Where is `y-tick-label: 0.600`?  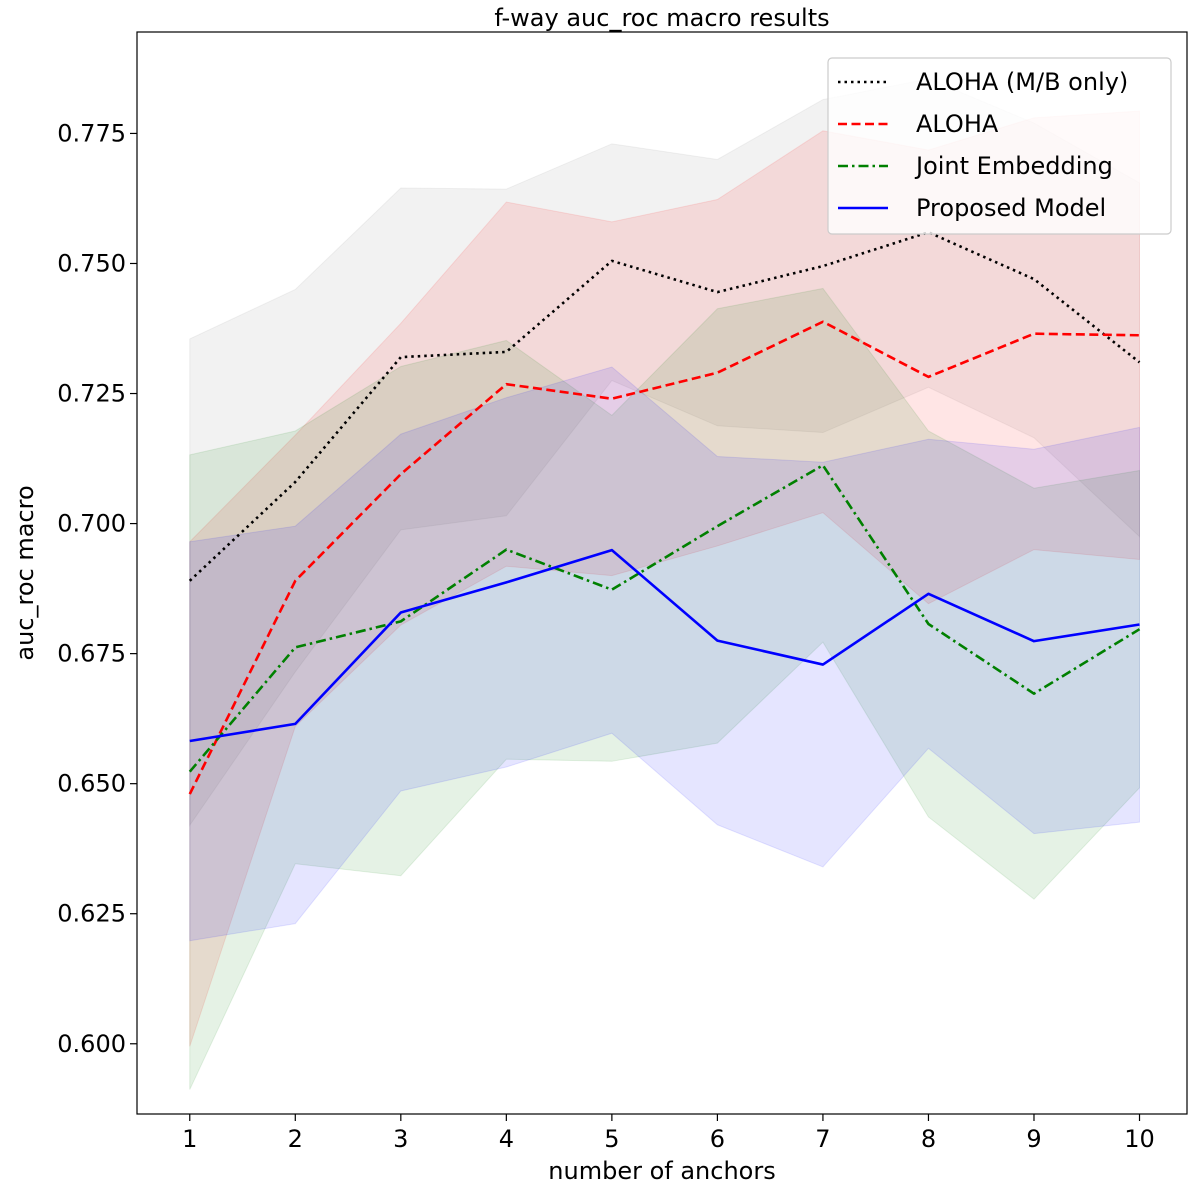 y-tick-label: 0.600 is located at coordinates (91, 1044).